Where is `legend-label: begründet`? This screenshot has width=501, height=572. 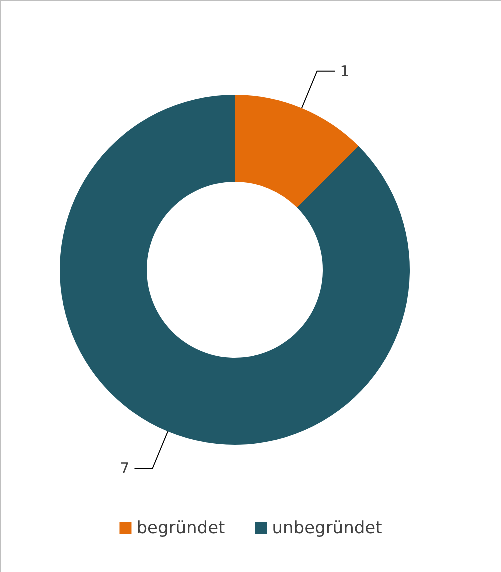 legend-label: begründet is located at coordinates (181, 528).